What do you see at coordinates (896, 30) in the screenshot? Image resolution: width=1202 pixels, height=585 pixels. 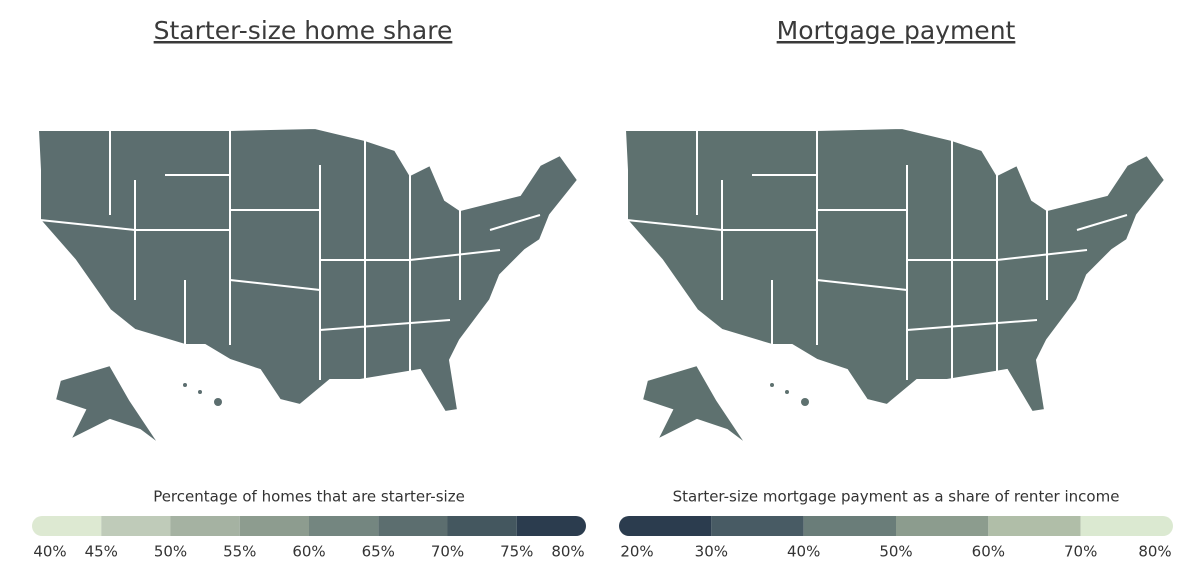 I see `map-title: Mortgage payment` at bounding box center [896, 30].